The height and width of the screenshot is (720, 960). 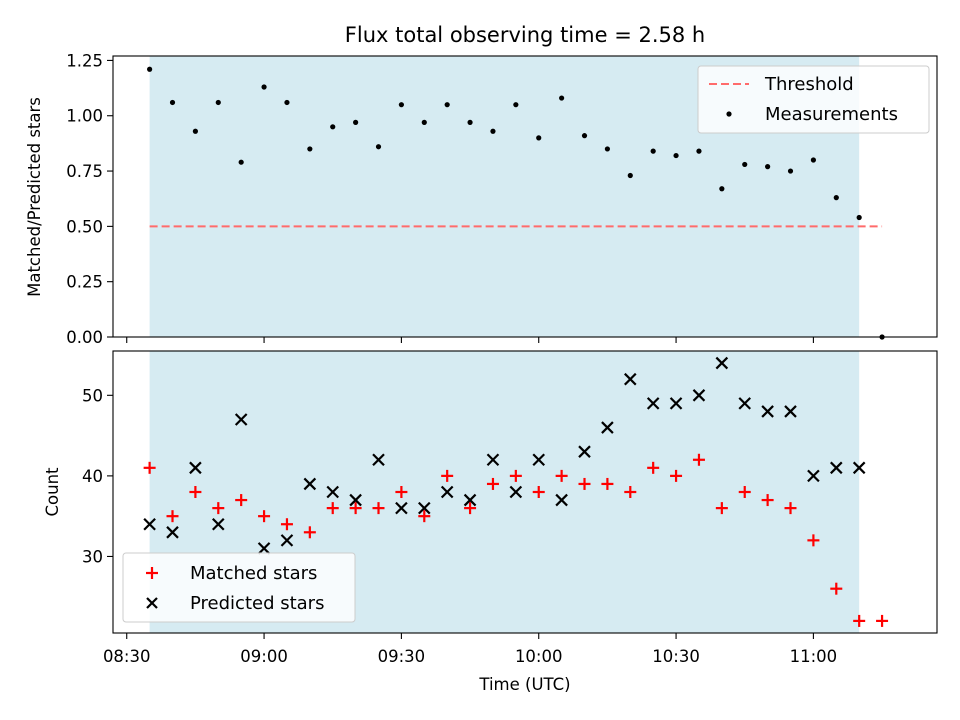 I want to click on top-legend: Threshold Measurements, so click(x=813, y=99).